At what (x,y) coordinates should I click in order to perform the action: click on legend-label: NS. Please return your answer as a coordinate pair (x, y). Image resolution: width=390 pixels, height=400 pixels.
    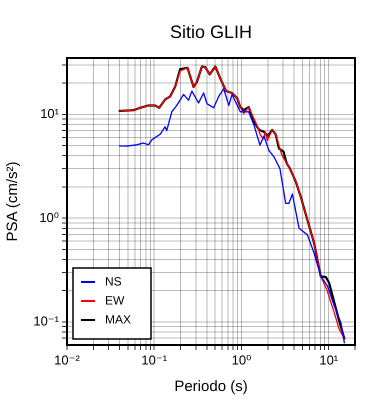
    Looking at the image, I should click on (113, 281).